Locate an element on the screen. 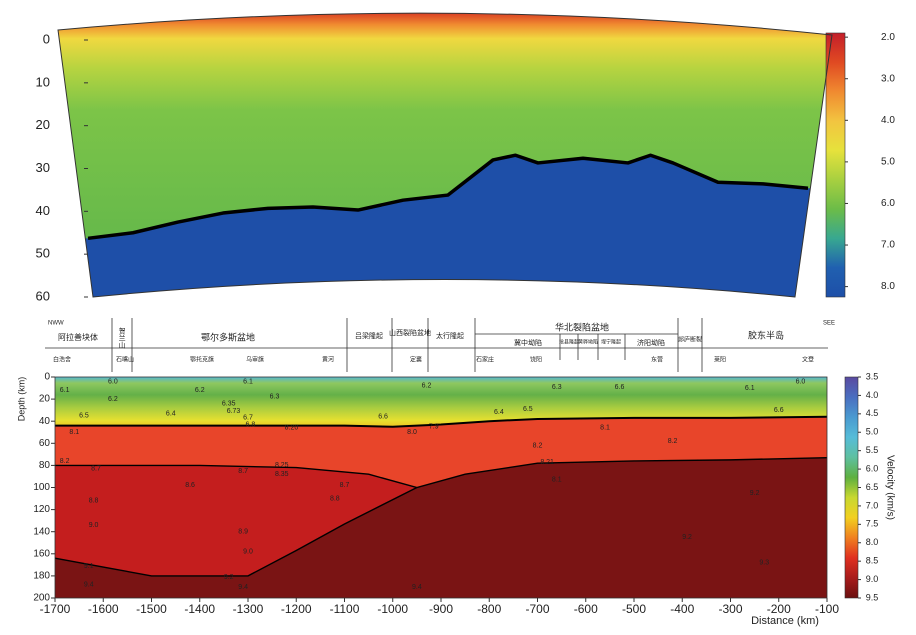 The width and height of the screenshot is (916, 635). contour-label: 6.7 is located at coordinates (248, 418).